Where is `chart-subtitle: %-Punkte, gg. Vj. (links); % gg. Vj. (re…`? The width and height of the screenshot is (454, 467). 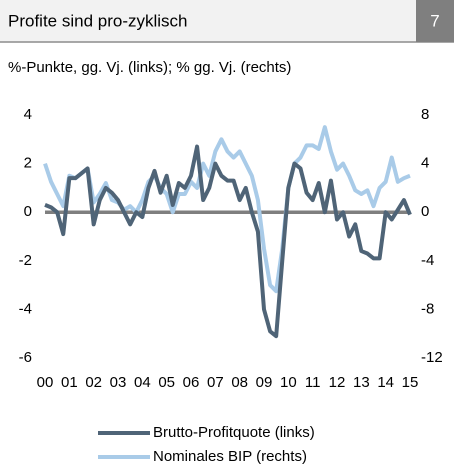
chart-subtitle: %-Punkte, gg. Vj. (links); % gg. Vj. (re… is located at coordinates (149, 67).